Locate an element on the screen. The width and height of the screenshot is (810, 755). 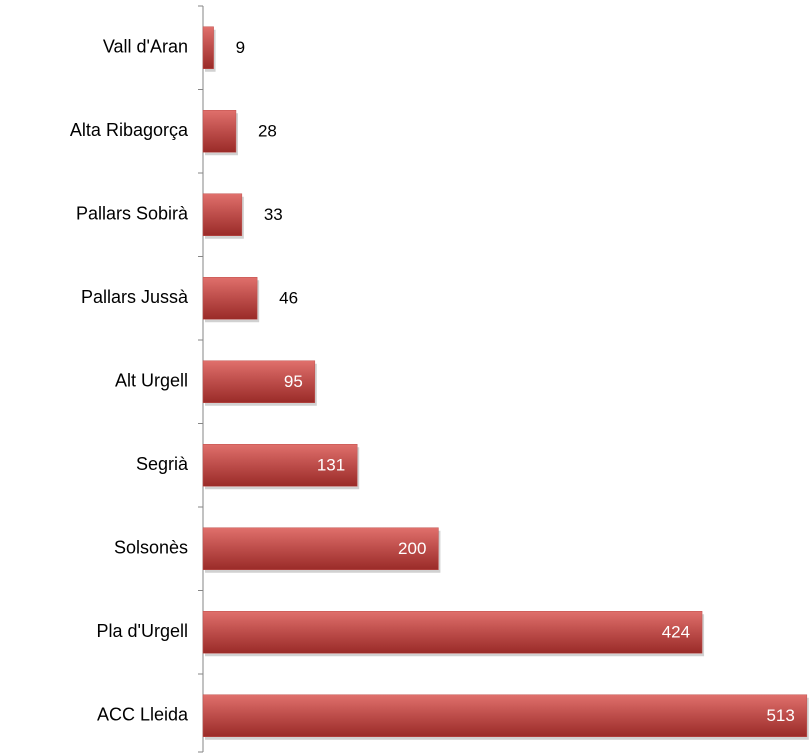
y-tick-label: ACC Lleida is located at coordinates (143, 715).